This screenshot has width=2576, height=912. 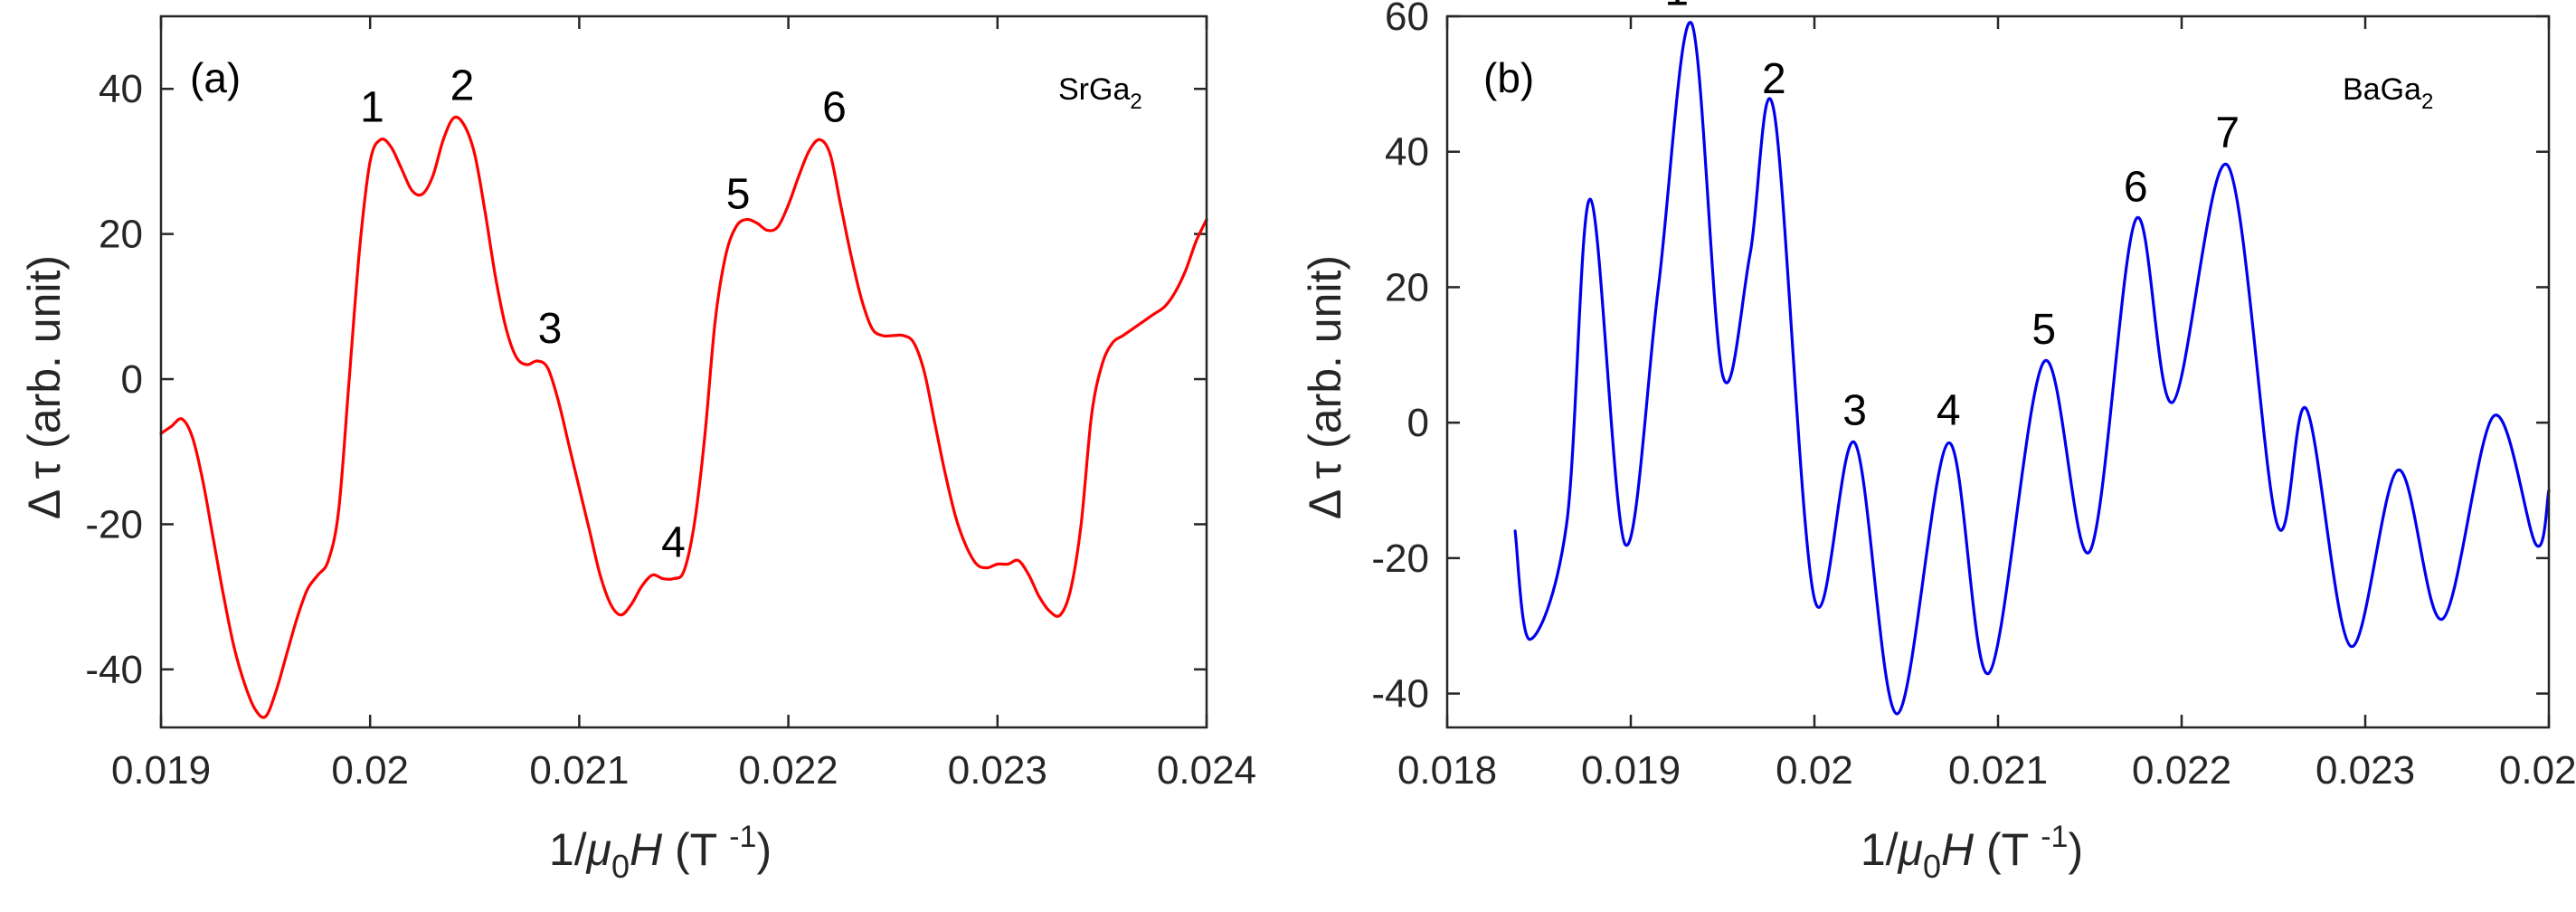 What do you see at coordinates (673, 543) in the screenshot?
I see `peak-label-a: 4` at bounding box center [673, 543].